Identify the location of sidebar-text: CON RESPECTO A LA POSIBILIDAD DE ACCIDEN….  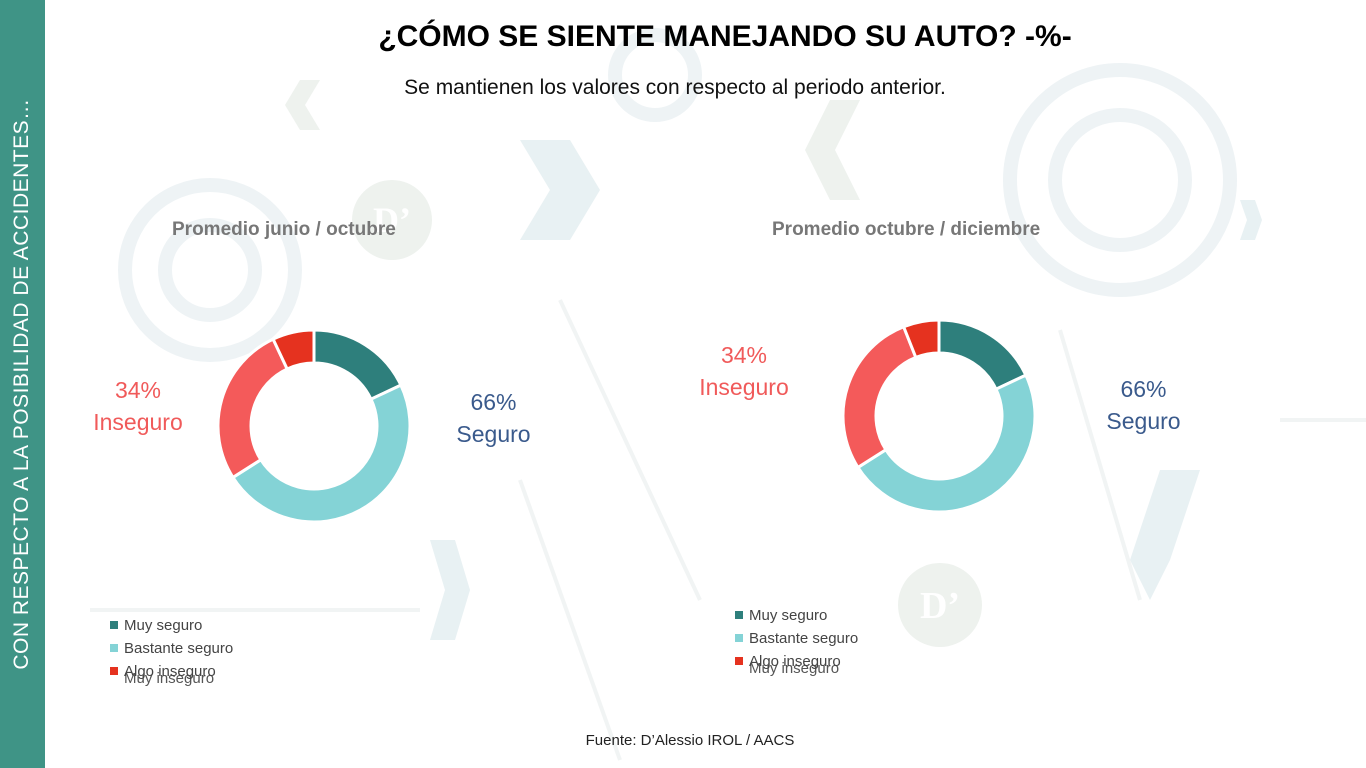
(21, 384).